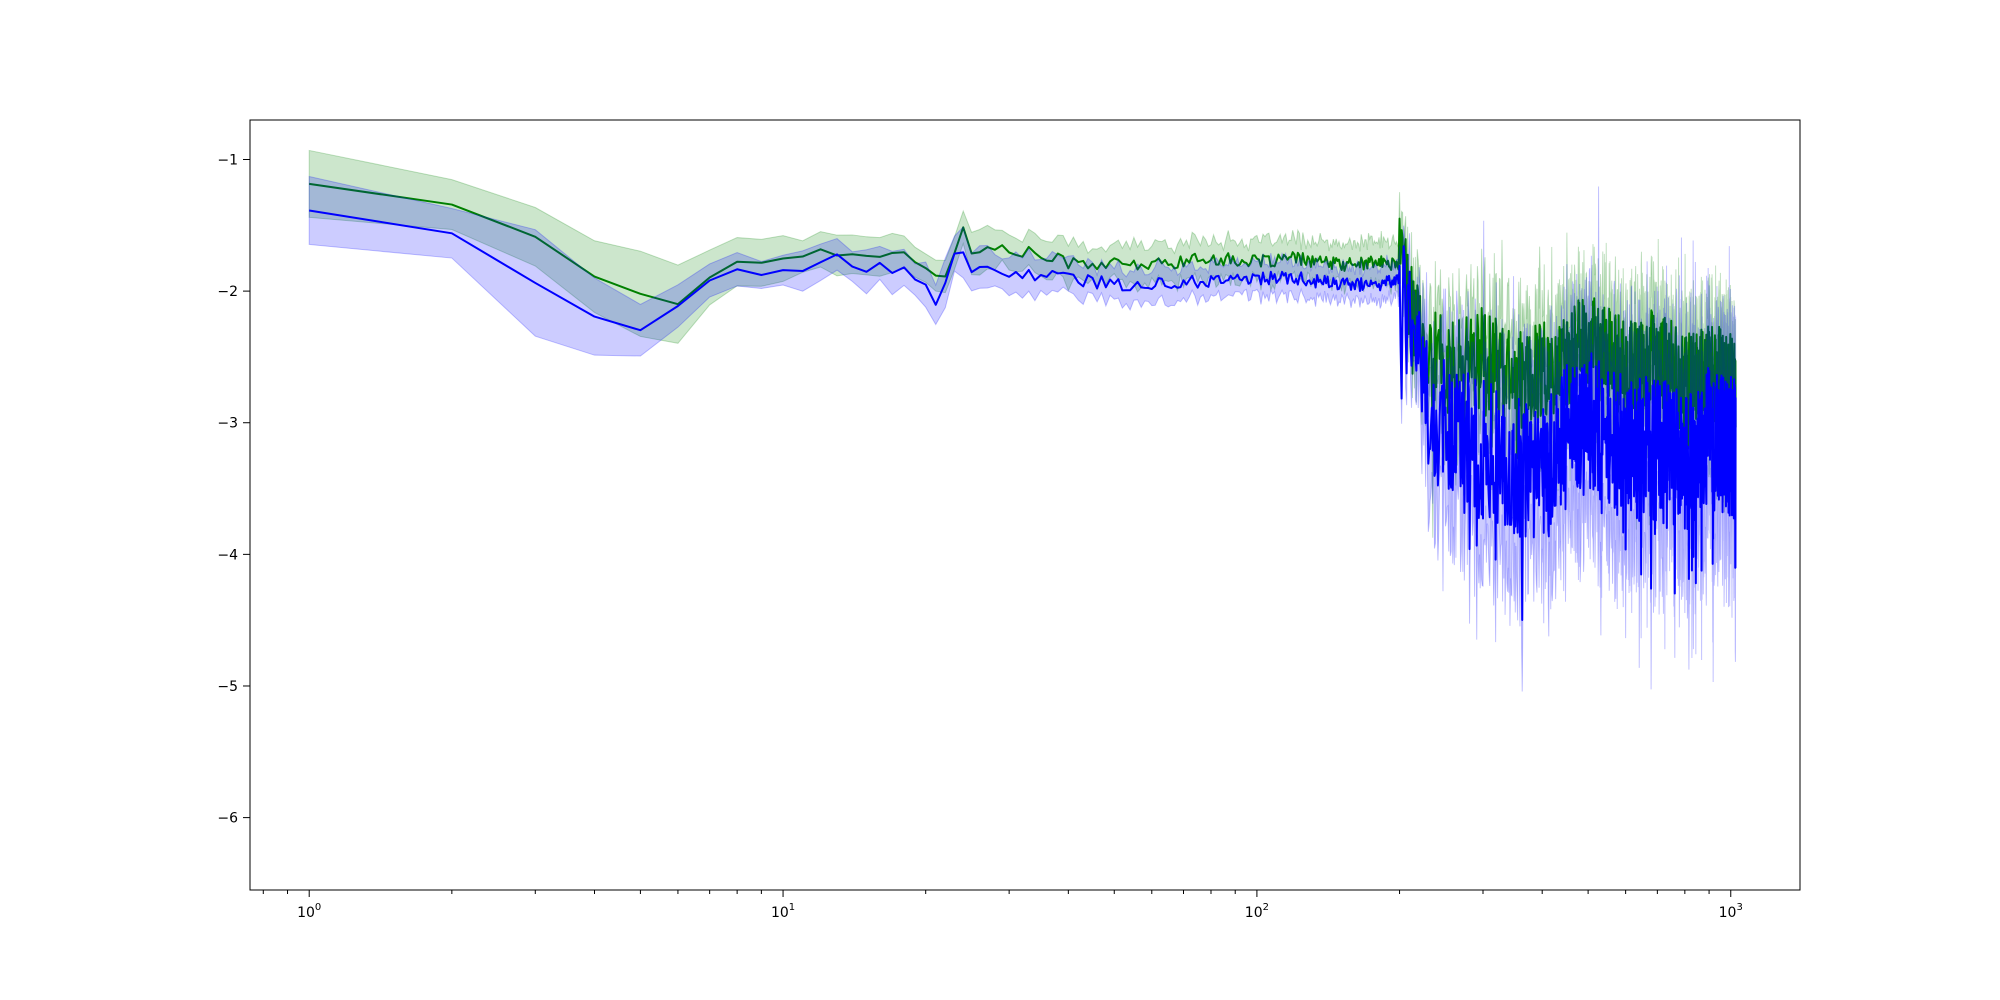 Image resolution: width=2000 pixels, height=1000 pixels. Describe the element at coordinates (309, 911) in the screenshot. I see `x-tick-label: 10⁰` at that location.